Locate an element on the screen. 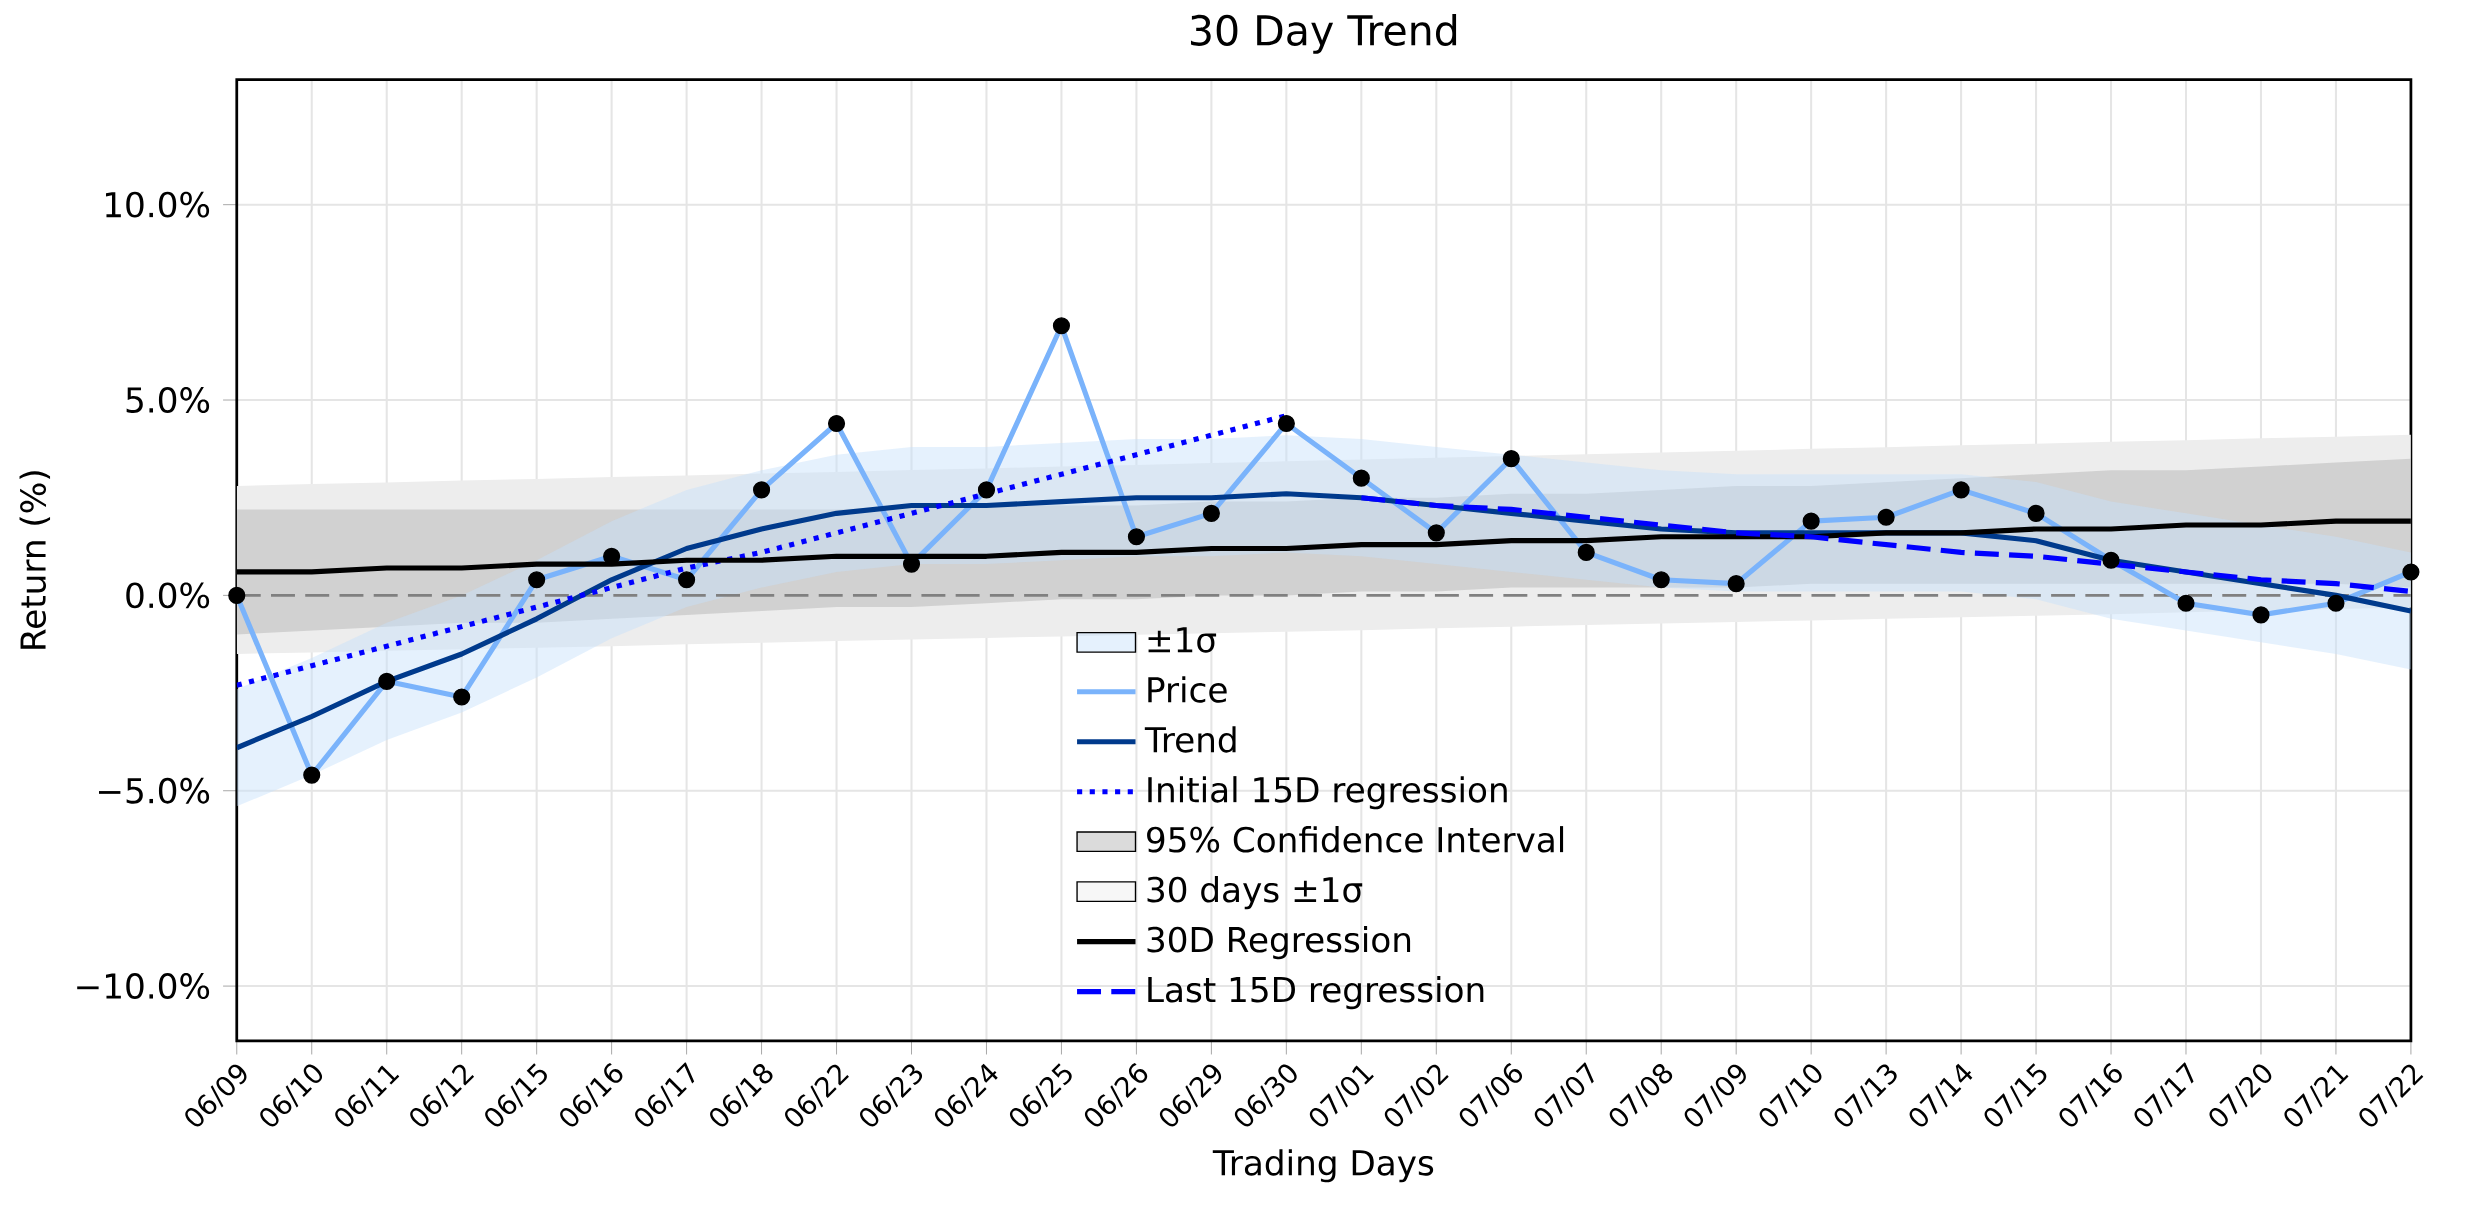  y-tick-label: 0.0% is located at coordinates (168, 595).